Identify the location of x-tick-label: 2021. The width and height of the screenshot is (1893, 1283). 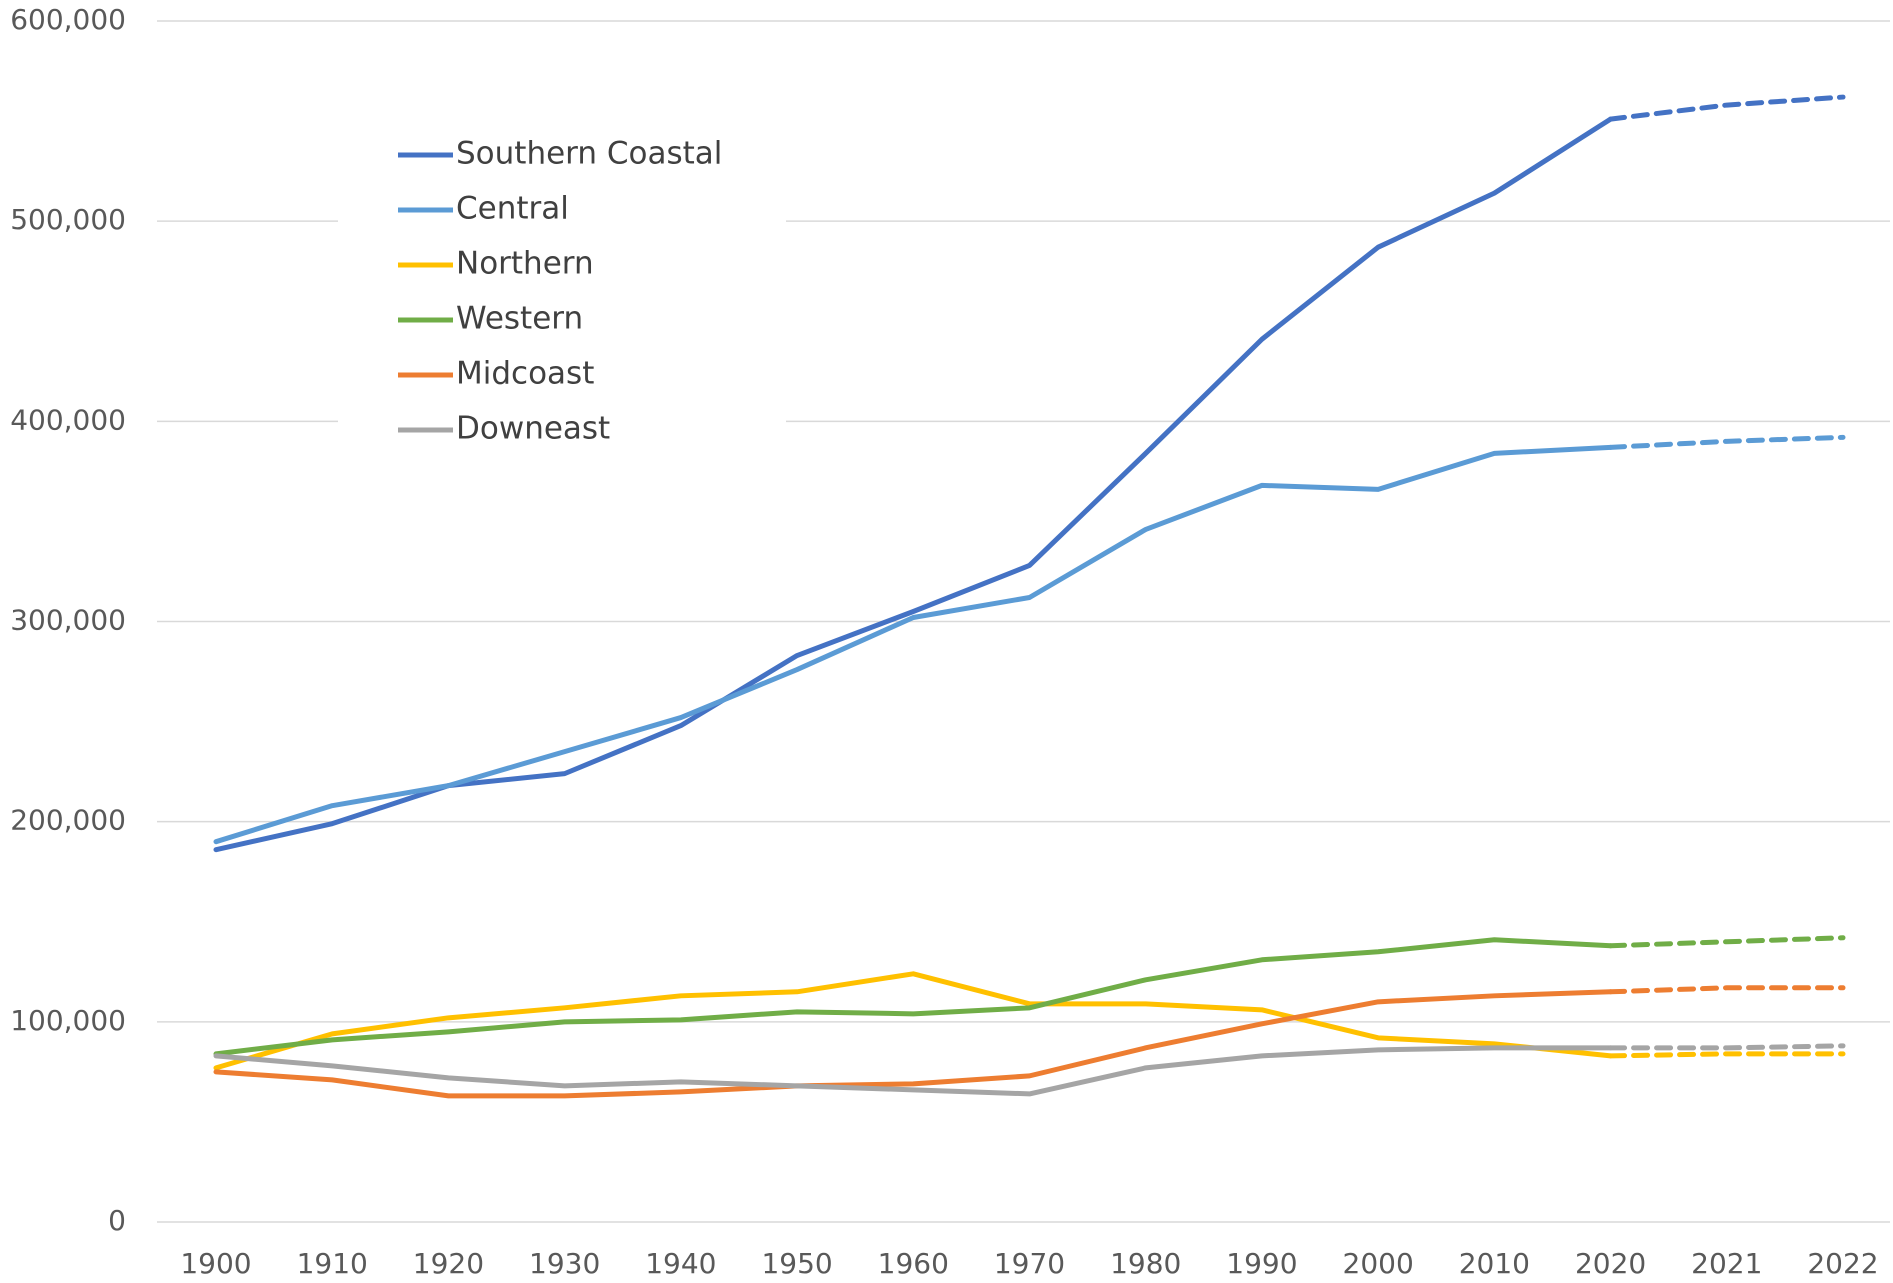
(1726, 1263).